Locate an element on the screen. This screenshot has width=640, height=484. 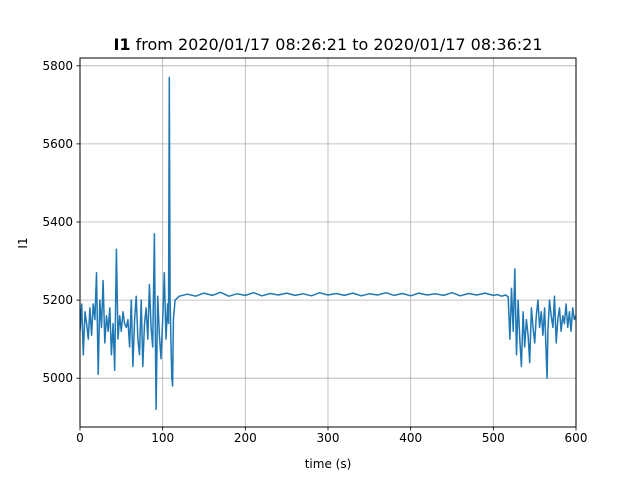
y-axis-ticks: 5000 5200 5400 5600 5800 is located at coordinates (61, 222).